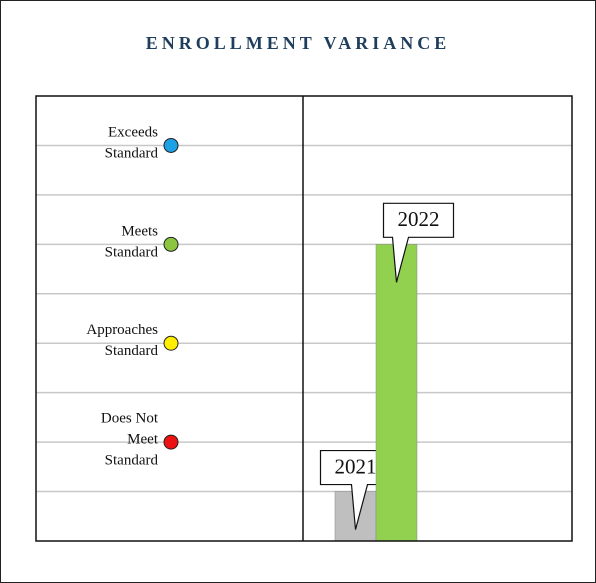 The image size is (596, 583). What do you see at coordinates (396, 393) in the screenshot?
I see `bar` at bounding box center [396, 393].